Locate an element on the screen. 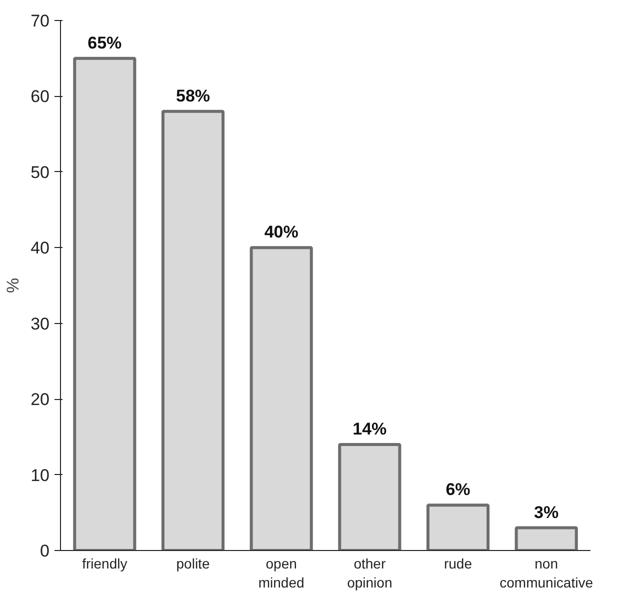  x-tick-label: open minded is located at coordinates (281, 573).